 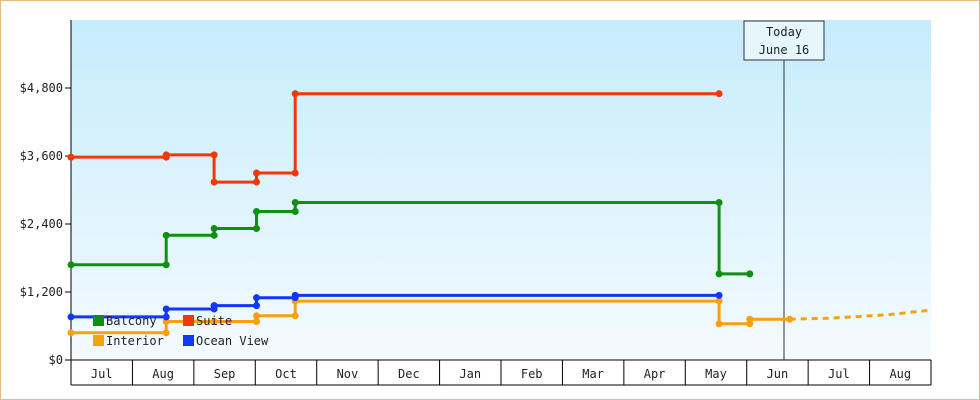 I want to click on legend-label-interior: Interior, so click(x=135, y=341).